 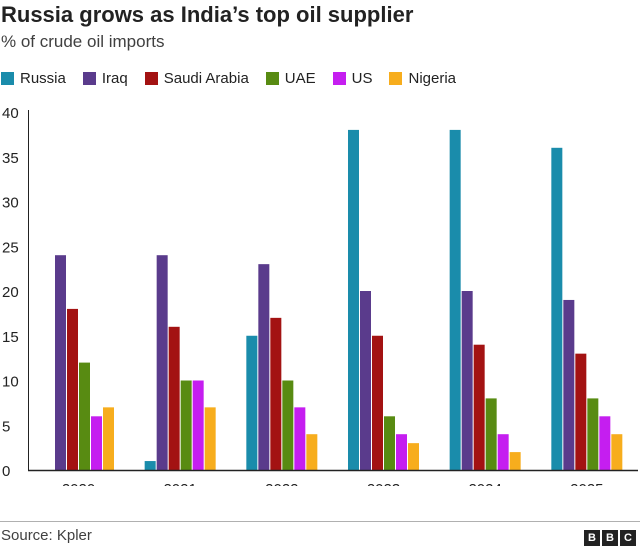 What do you see at coordinates (362, 78) in the screenshot?
I see `legend-label: US` at bounding box center [362, 78].